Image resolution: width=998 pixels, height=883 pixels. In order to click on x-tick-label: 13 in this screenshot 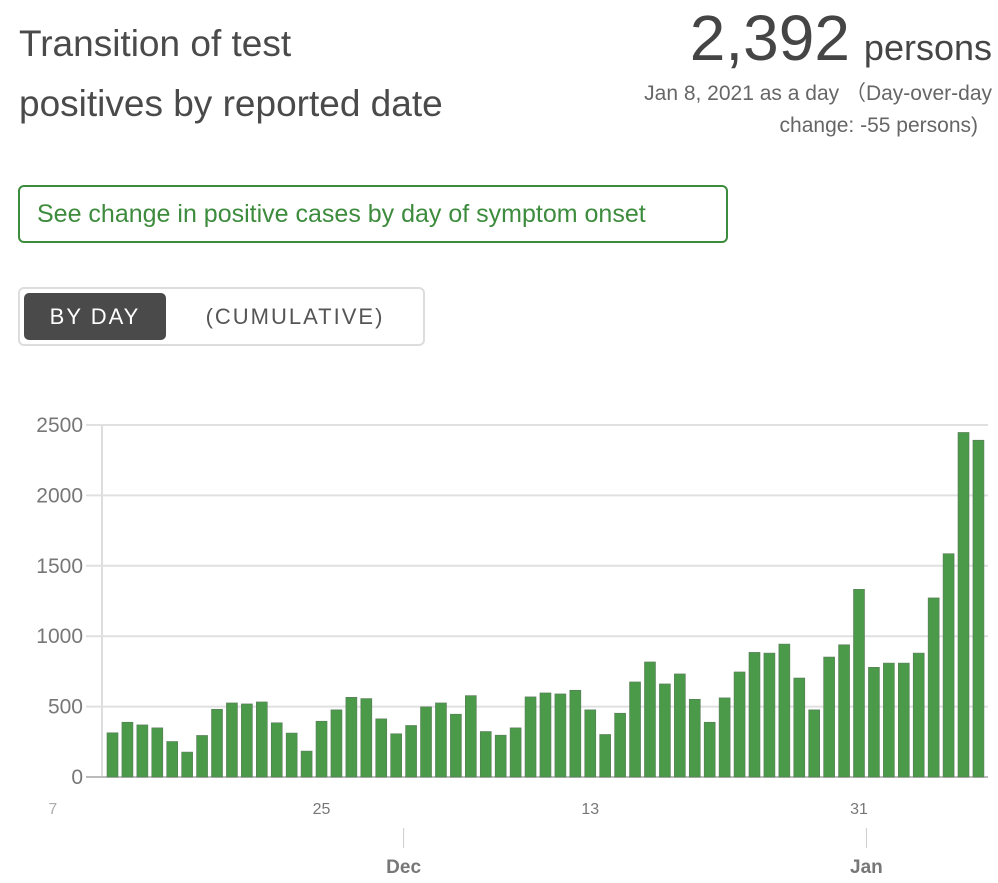, I will do `click(590, 809)`.